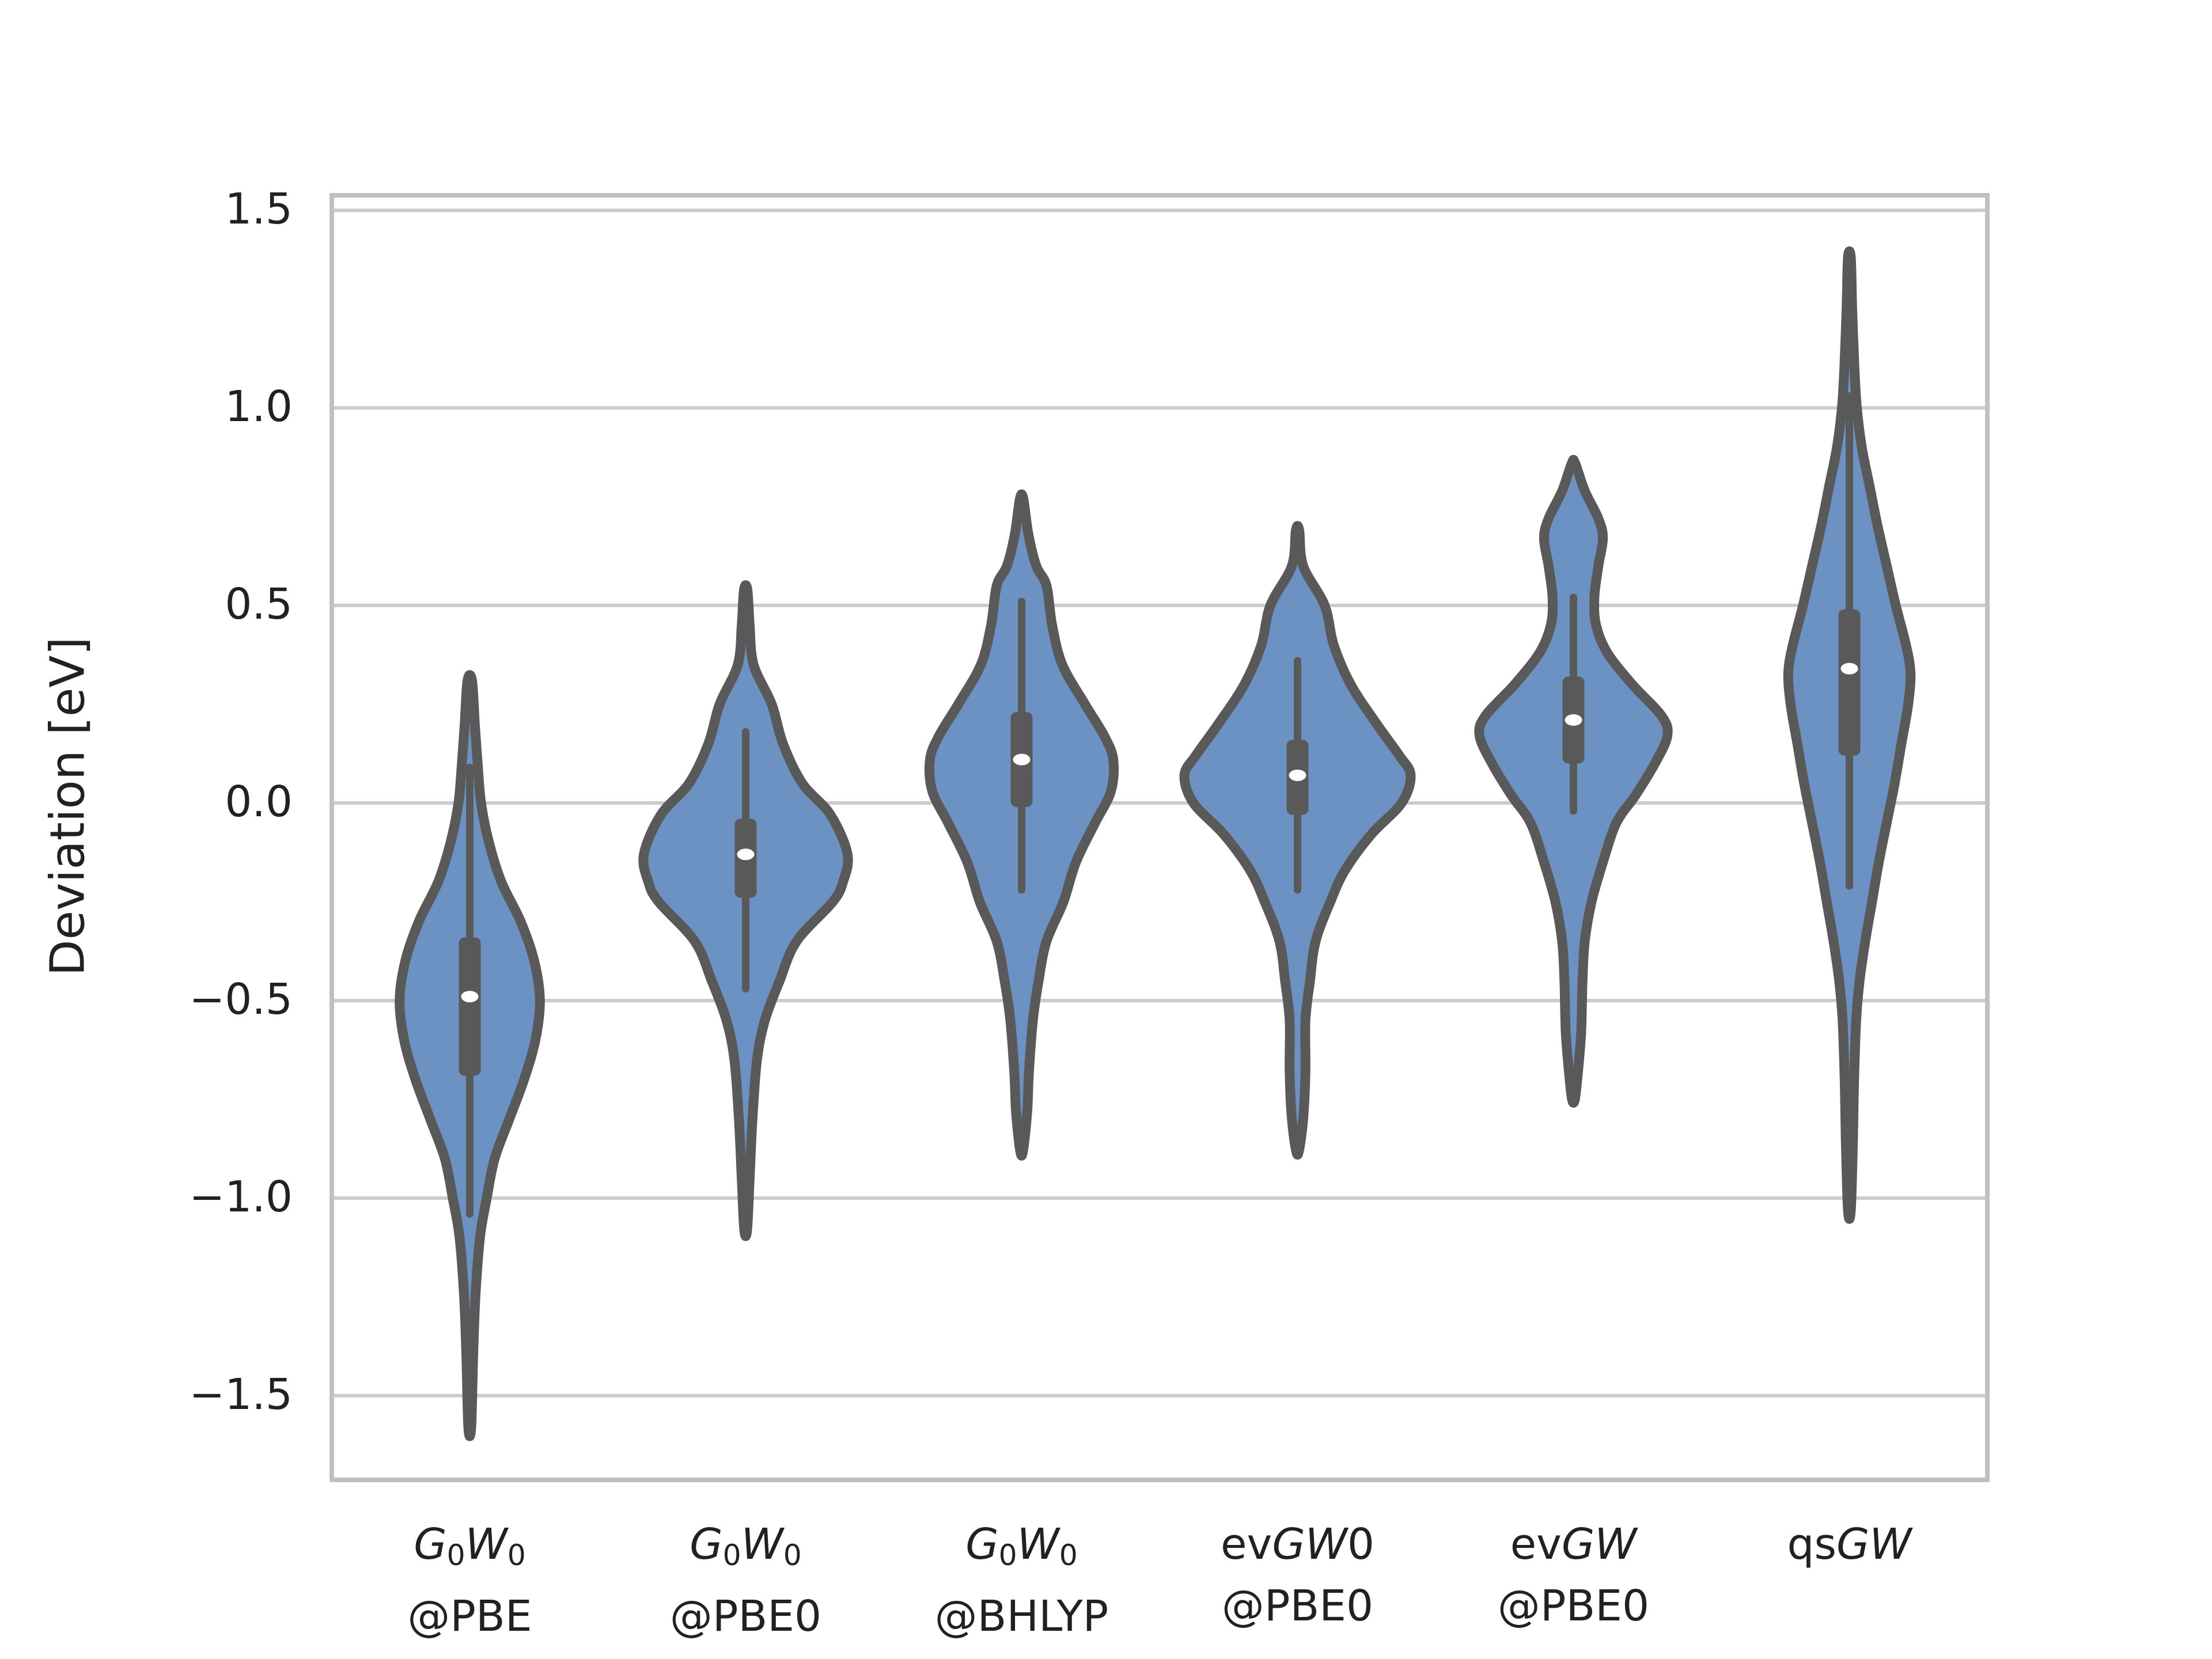 This screenshot has width=2212, height=1659. Describe the element at coordinates (1297, 1544) in the screenshot. I see `x-tick-line1: evGW0` at that location.